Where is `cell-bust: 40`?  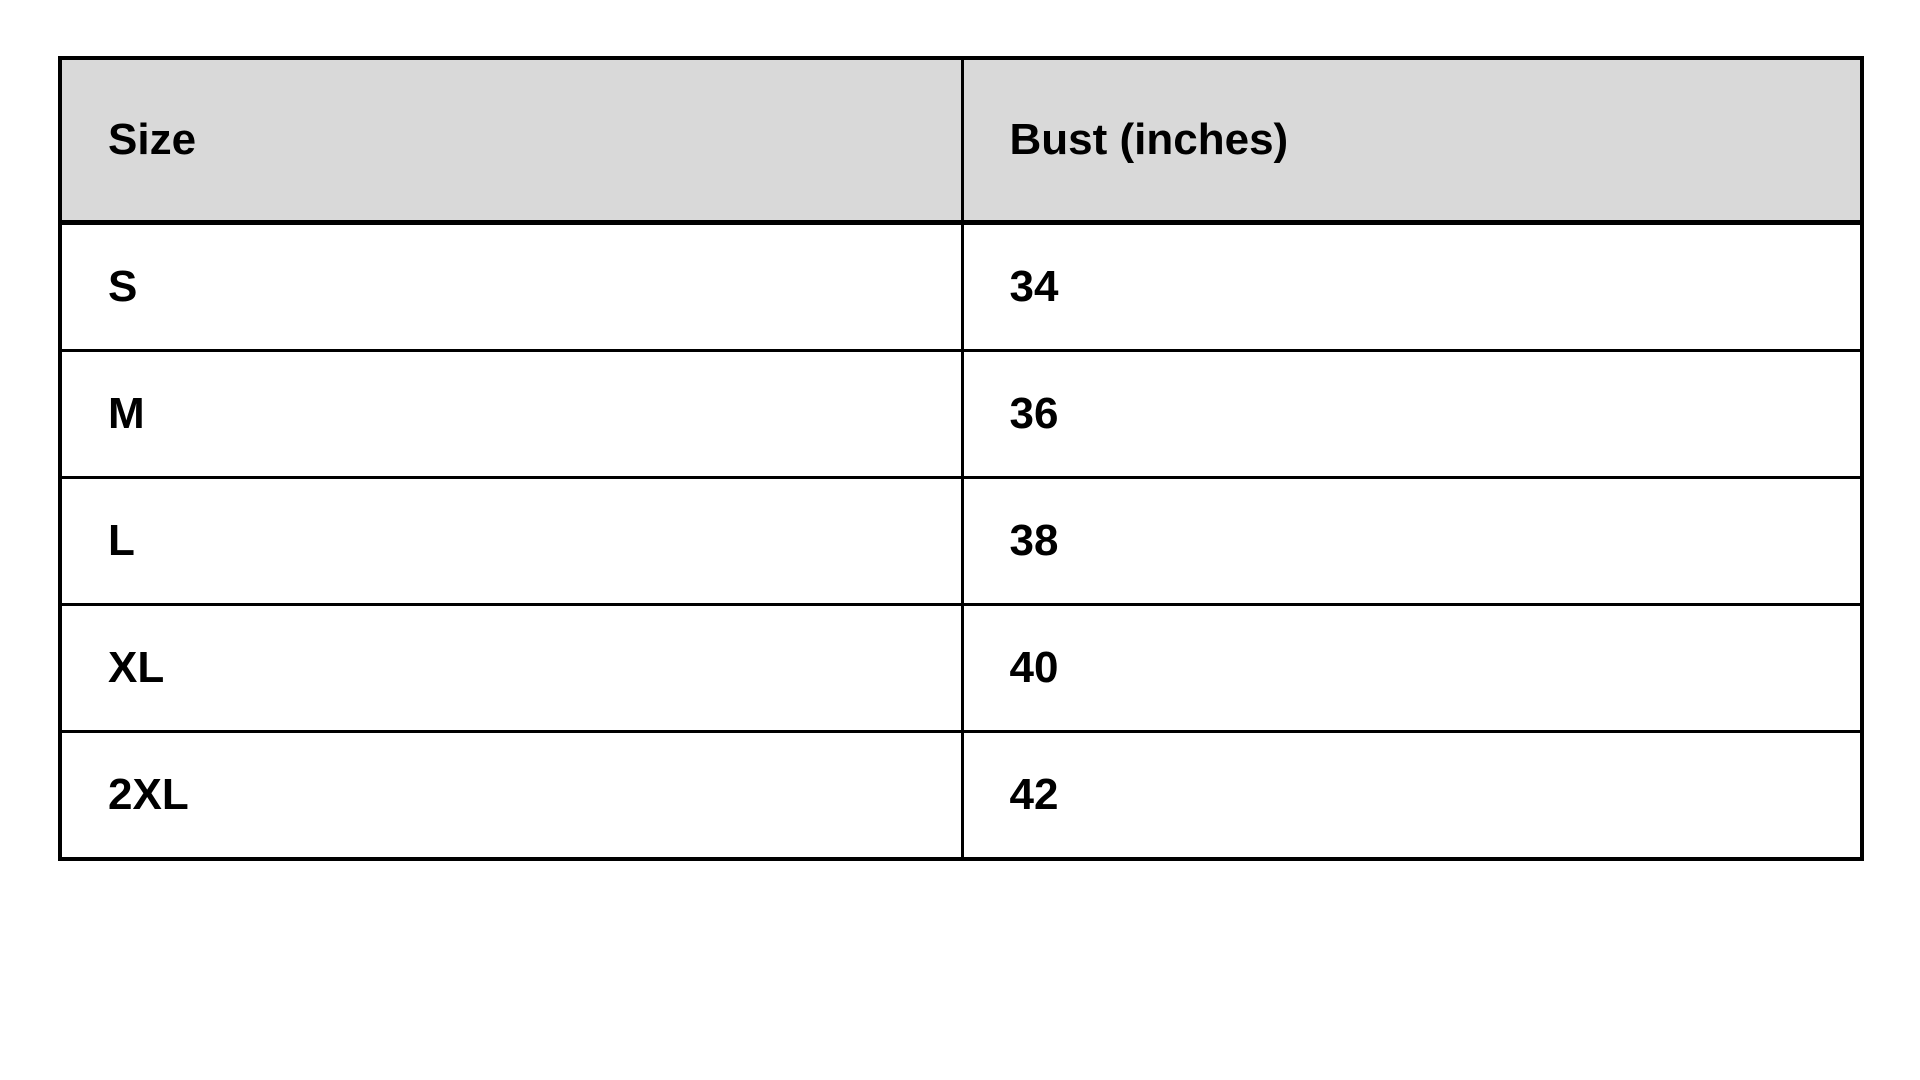
cell-bust: 40 is located at coordinates (1411, 668).